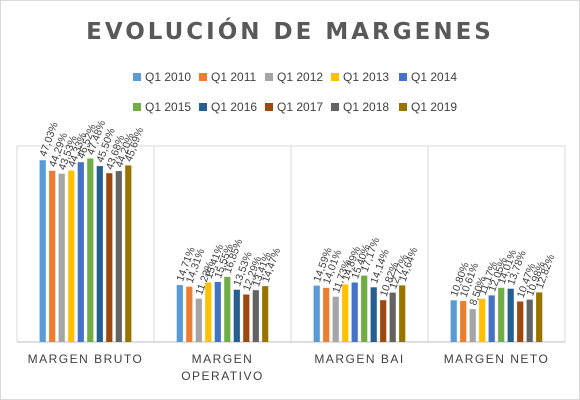  Describe the element at coordinates (168, 107) in the screenshot. I see `legend-label: Q1 2015` at that location.